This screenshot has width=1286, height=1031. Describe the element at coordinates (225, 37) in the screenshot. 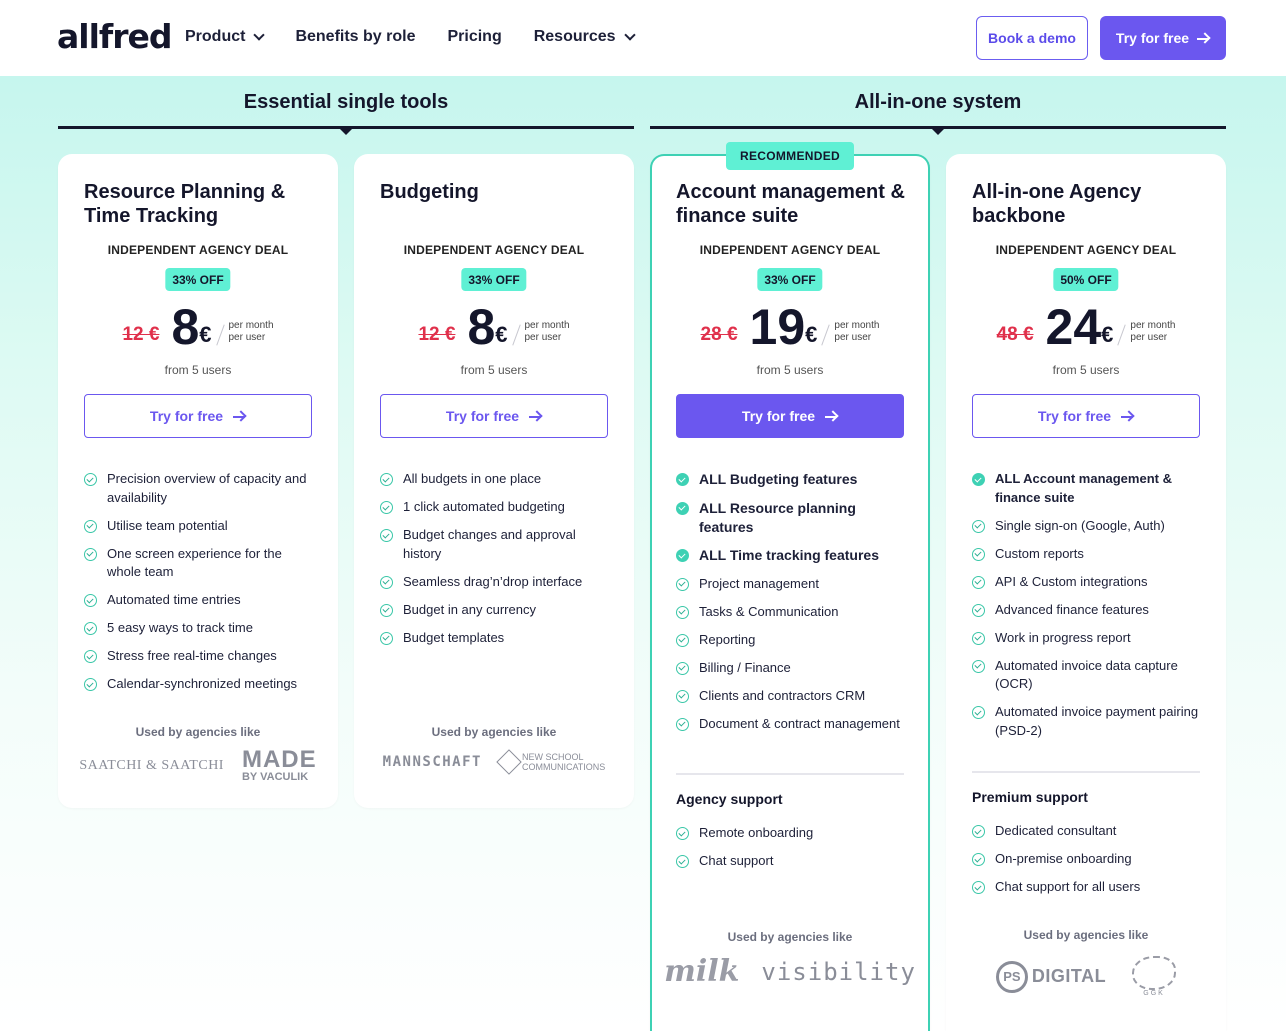

I see `nav-product: Product` at that location.